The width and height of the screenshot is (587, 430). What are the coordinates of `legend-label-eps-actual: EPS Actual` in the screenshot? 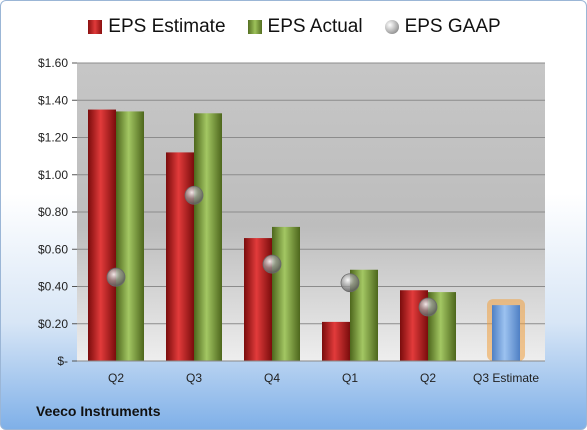 It's located at (315, 26).